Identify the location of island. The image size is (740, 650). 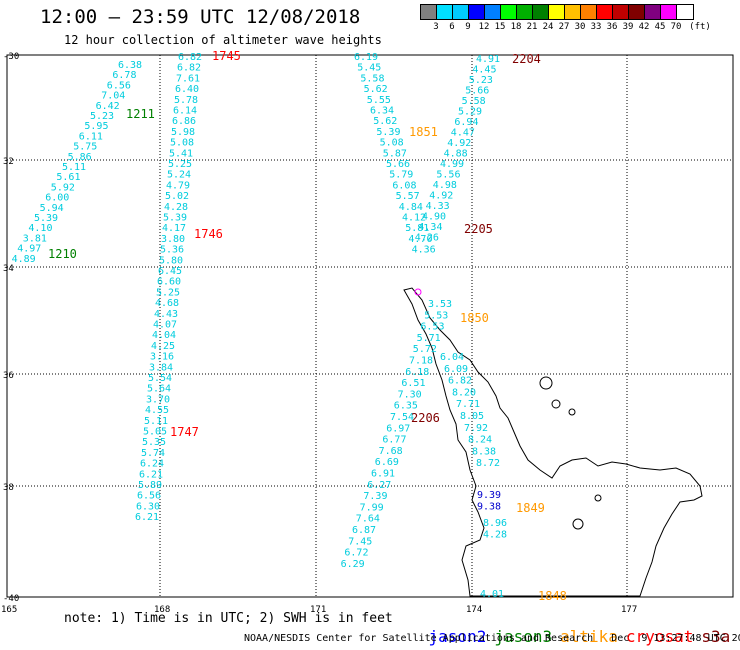
(598, 498).